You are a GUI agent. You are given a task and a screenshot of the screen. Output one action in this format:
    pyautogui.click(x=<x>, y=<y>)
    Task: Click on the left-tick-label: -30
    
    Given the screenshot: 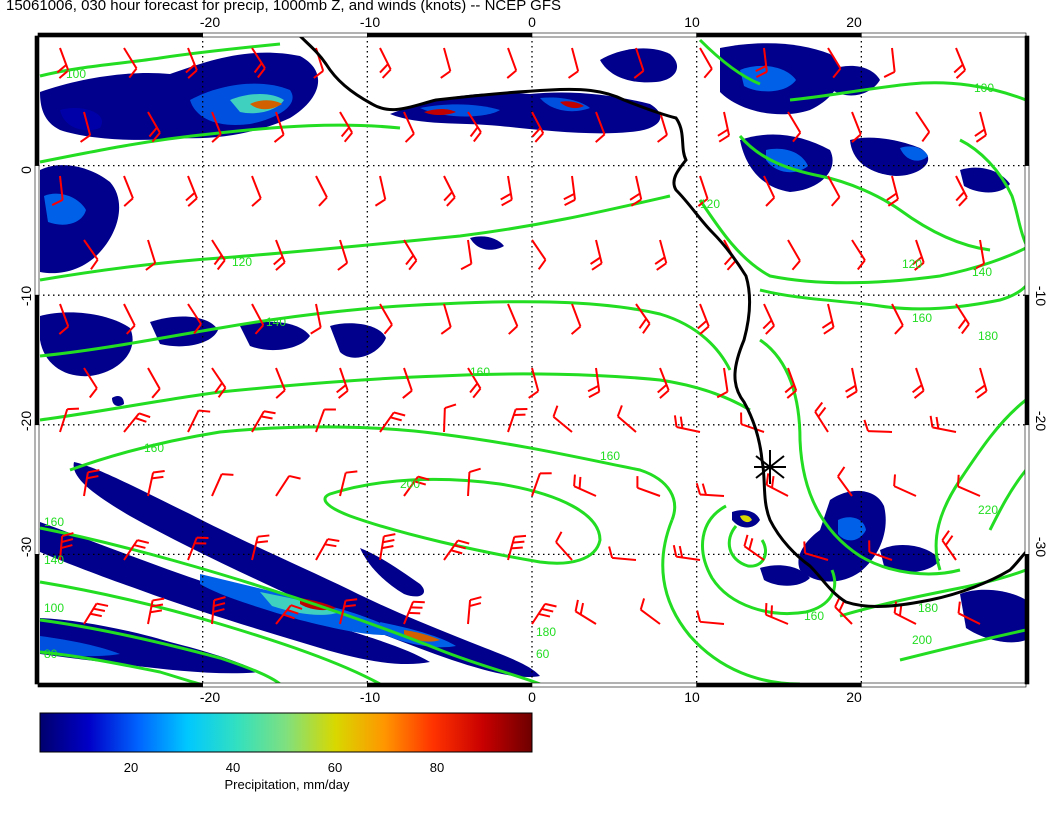 What is the action you would take?
    pyautogui.click(x=26, y=547)
    